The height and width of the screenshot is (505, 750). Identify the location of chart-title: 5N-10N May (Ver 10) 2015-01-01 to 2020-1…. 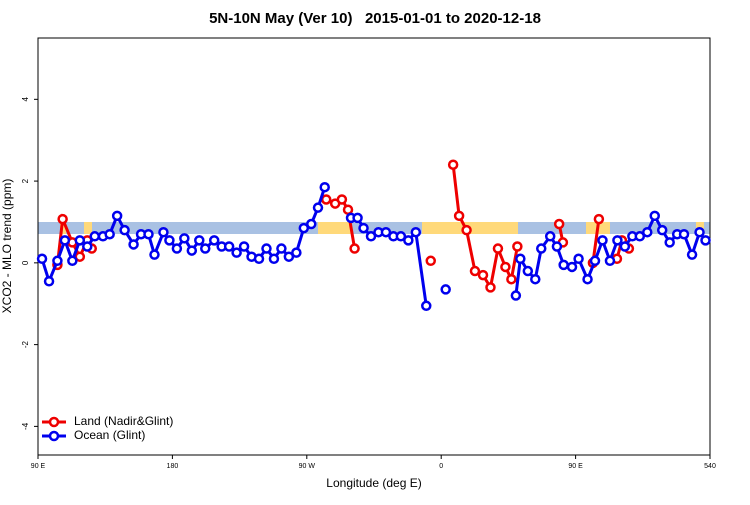
(375, 18).